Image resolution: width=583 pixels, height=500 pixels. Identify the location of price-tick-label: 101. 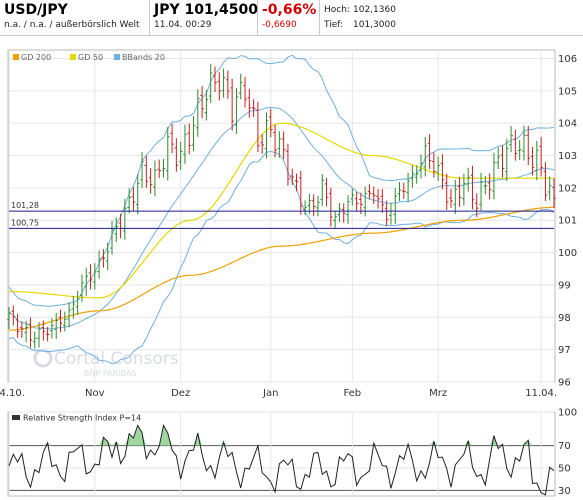
(567, 221).